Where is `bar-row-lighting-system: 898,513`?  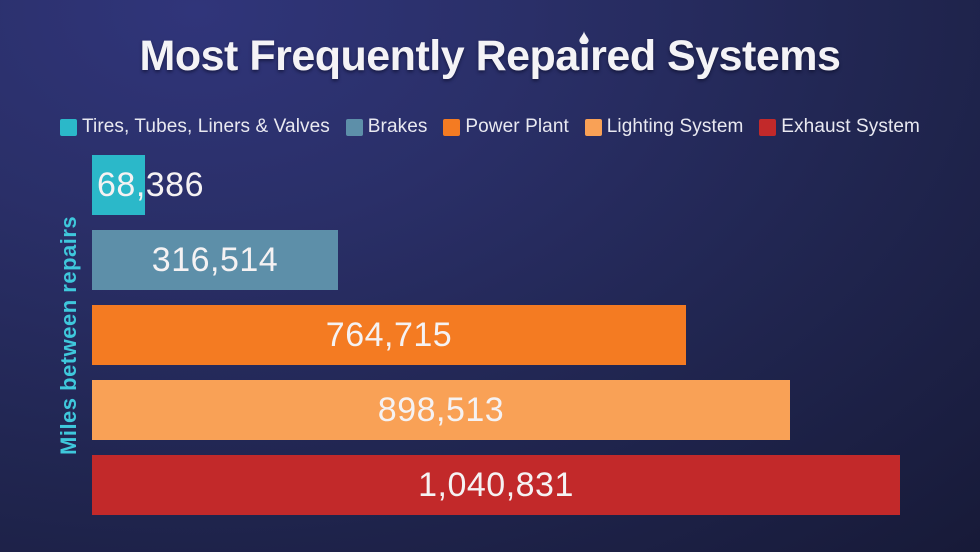 bar-row-lighting-system: 898,513 is located at coordinates (500, 410).